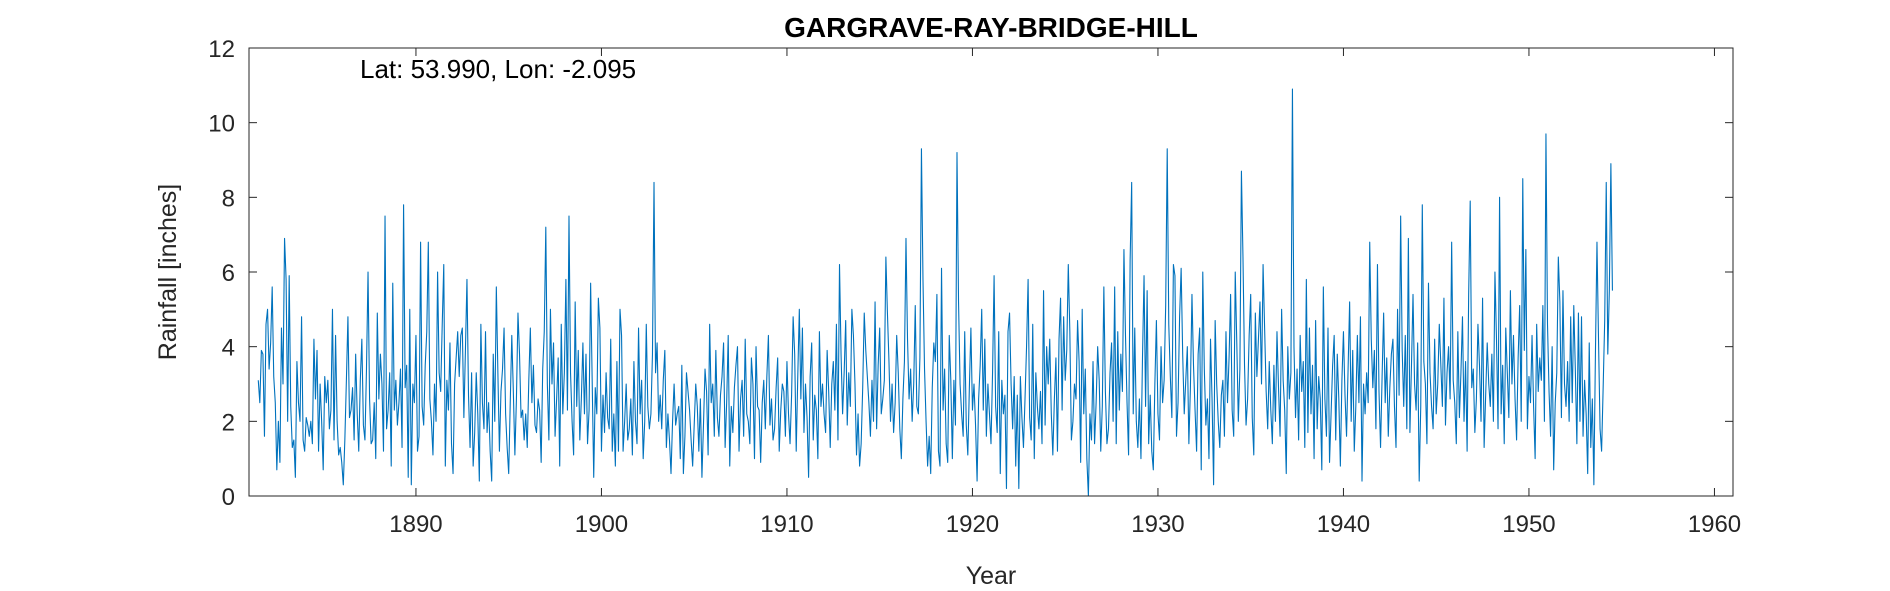  What do you see at coordinates (168, 272) in the screenshot?
I see `y-axis-label: Rainfall [inches]` at bounding box center [168, 272].